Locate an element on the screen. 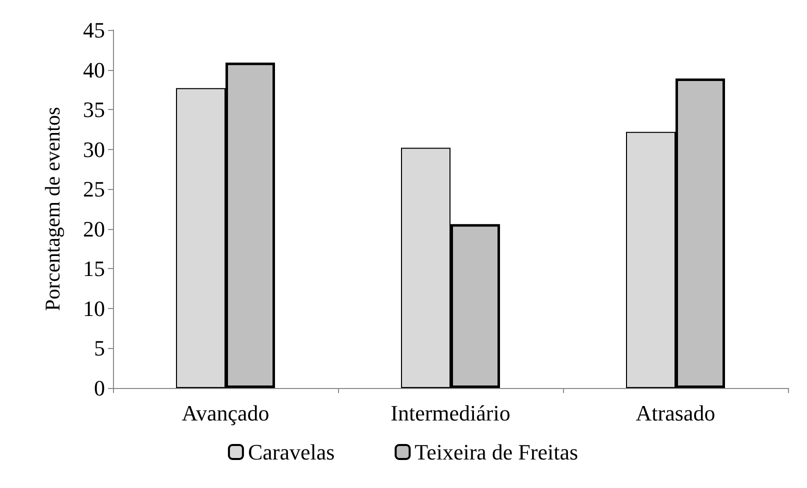  legend-label: Teixeira de Freitas is located at coordinates (496, 452).